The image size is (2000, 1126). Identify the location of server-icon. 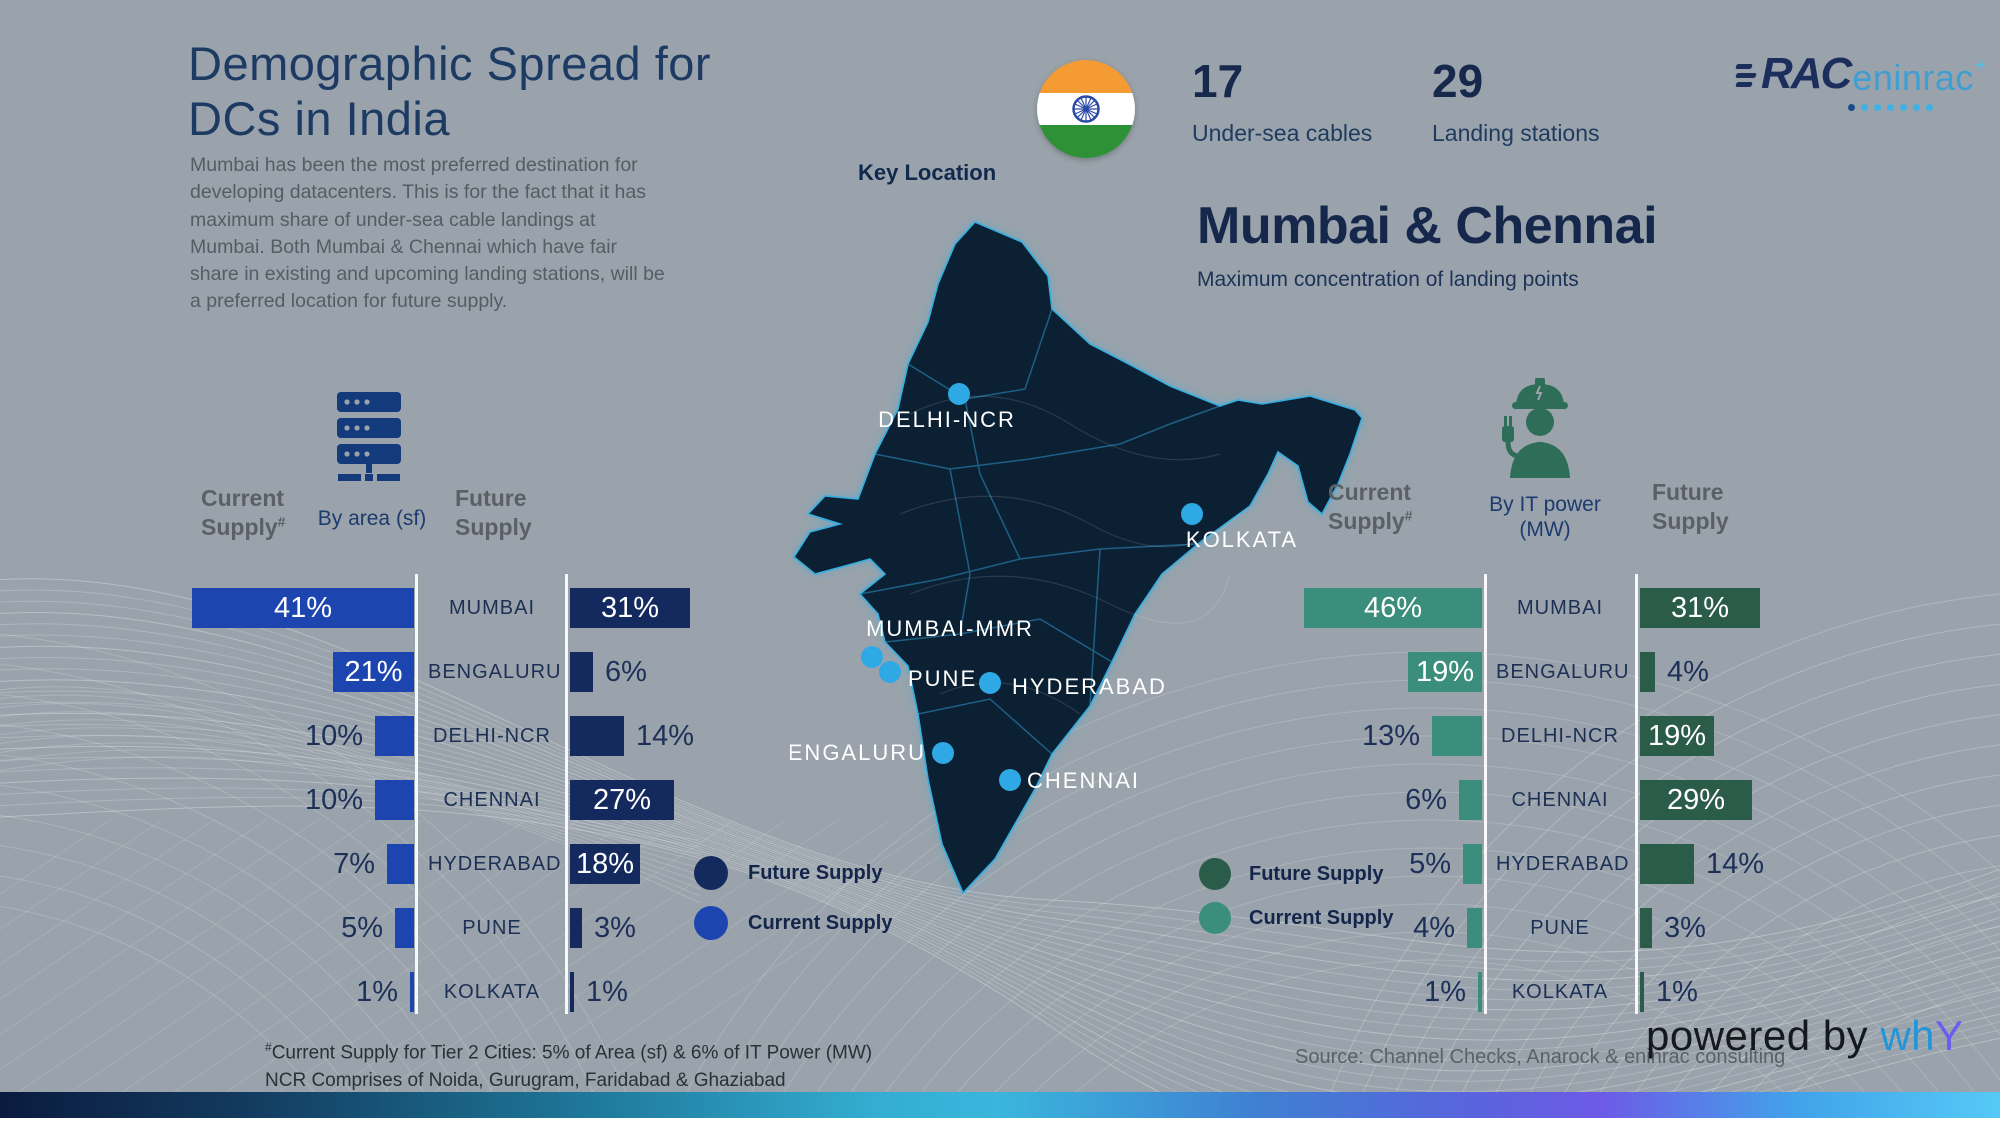
(369, 436).